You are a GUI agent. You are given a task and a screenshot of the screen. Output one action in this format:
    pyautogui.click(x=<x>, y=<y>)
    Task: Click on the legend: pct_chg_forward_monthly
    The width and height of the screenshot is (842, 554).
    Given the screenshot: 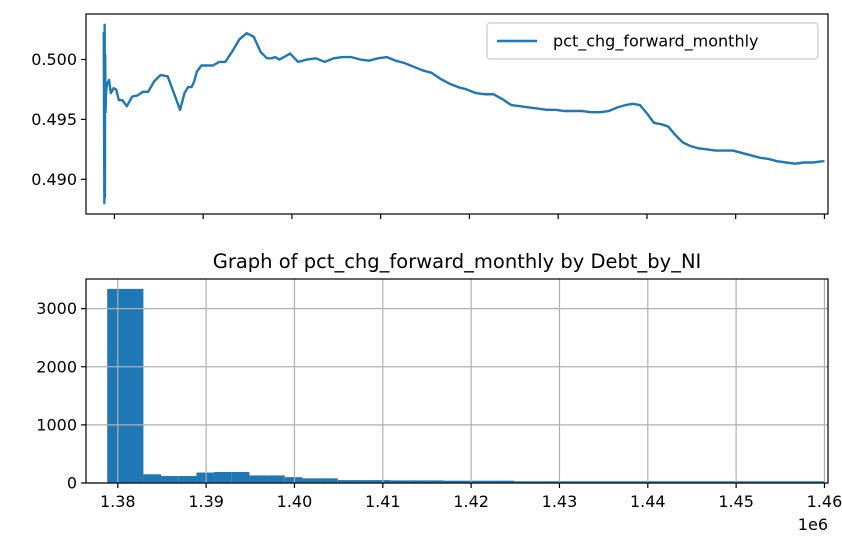 What is the action you would take?
    pyautogui.click(x=652, y=41)
    